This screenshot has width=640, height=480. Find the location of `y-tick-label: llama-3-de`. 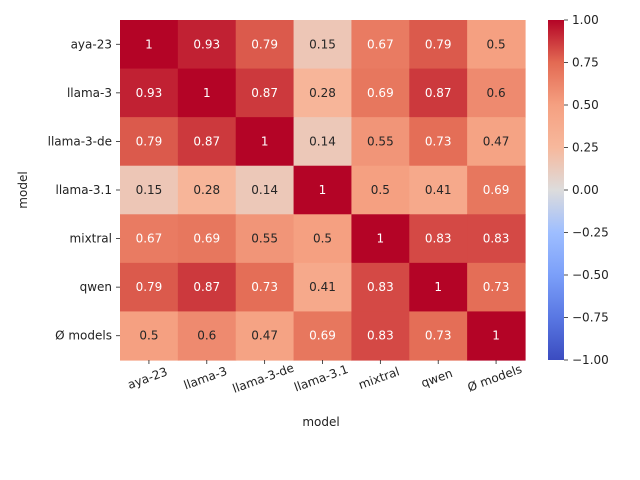

y-tick-label: llama-3-de is located at coordinates (80, 141).